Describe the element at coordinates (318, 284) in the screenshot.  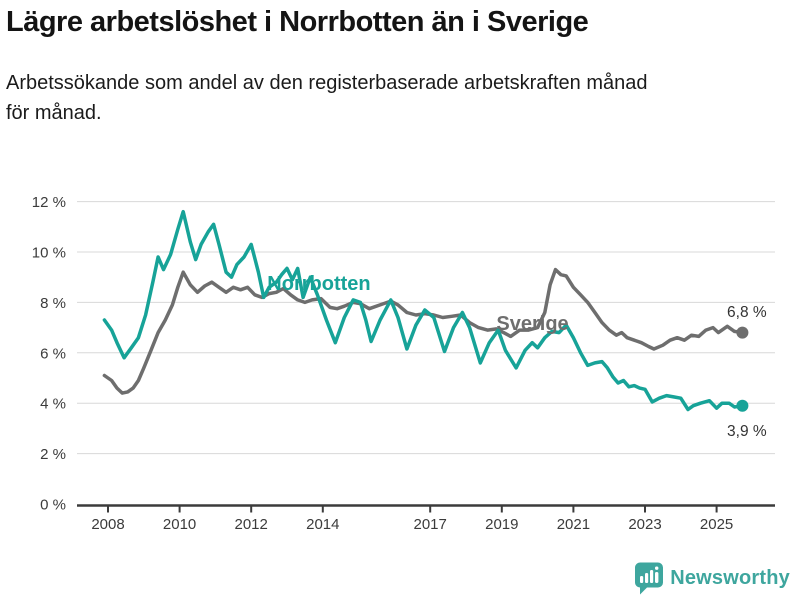
I see `annotation-norrbotten: Norrbotten` at that location.